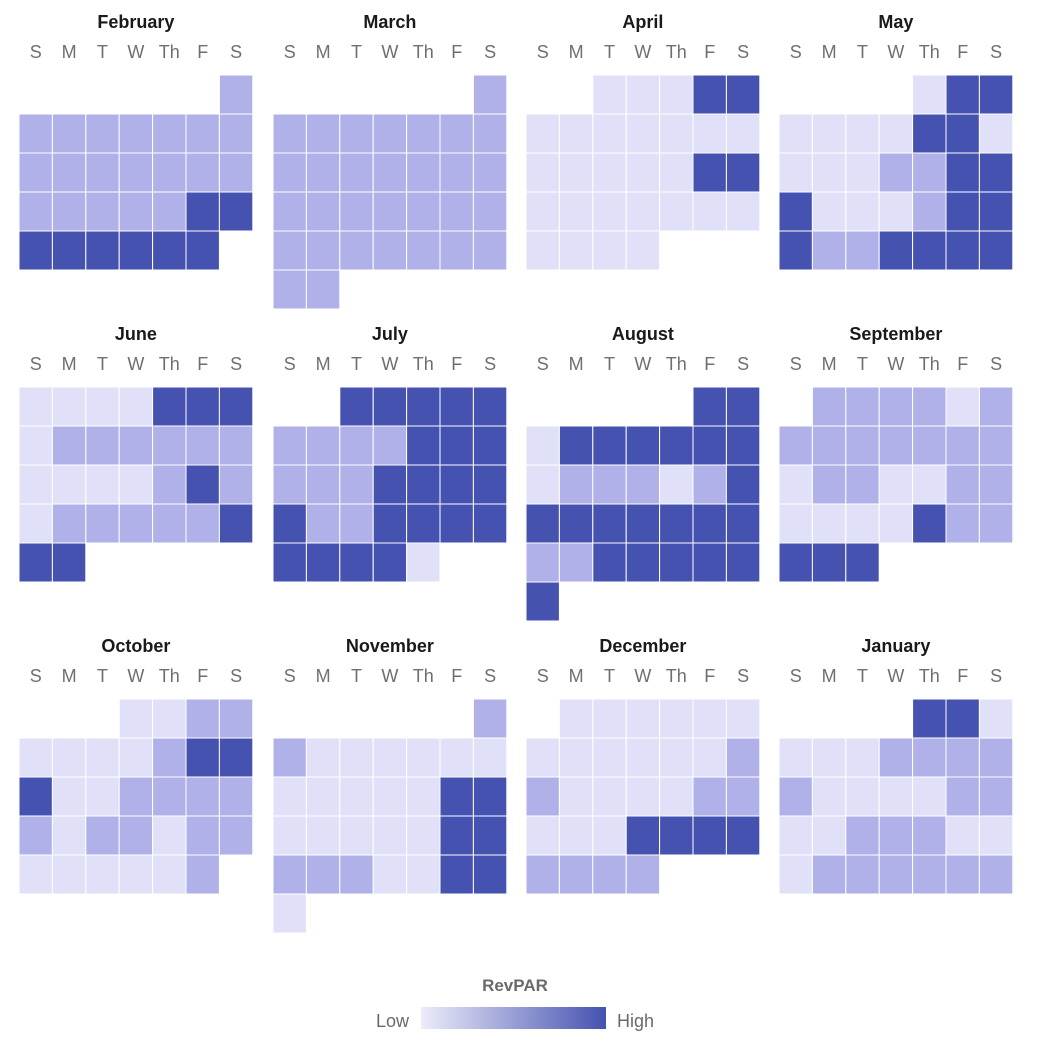  Describe the element at coordinates (796, 364) in the screenshot. I see `weekday-label-sun: S` at that location.